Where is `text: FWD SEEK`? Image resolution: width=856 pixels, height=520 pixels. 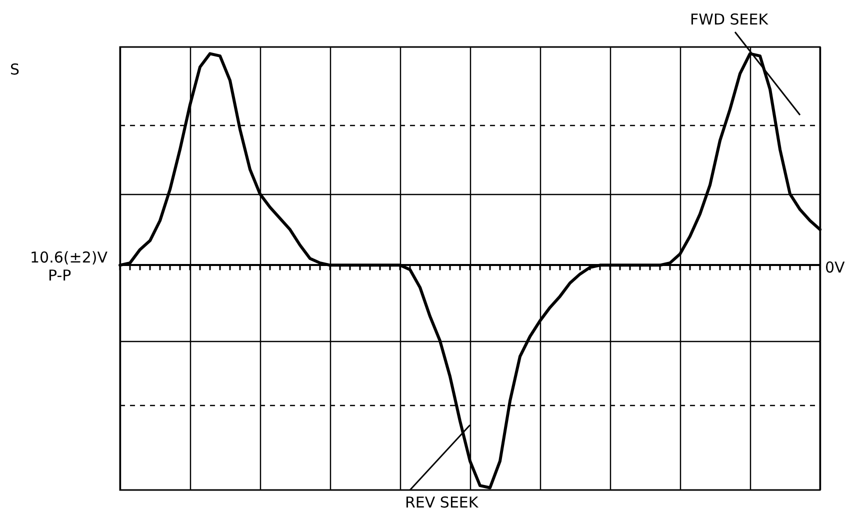
text: FWD SEEK is located at coordinates (730, 19).